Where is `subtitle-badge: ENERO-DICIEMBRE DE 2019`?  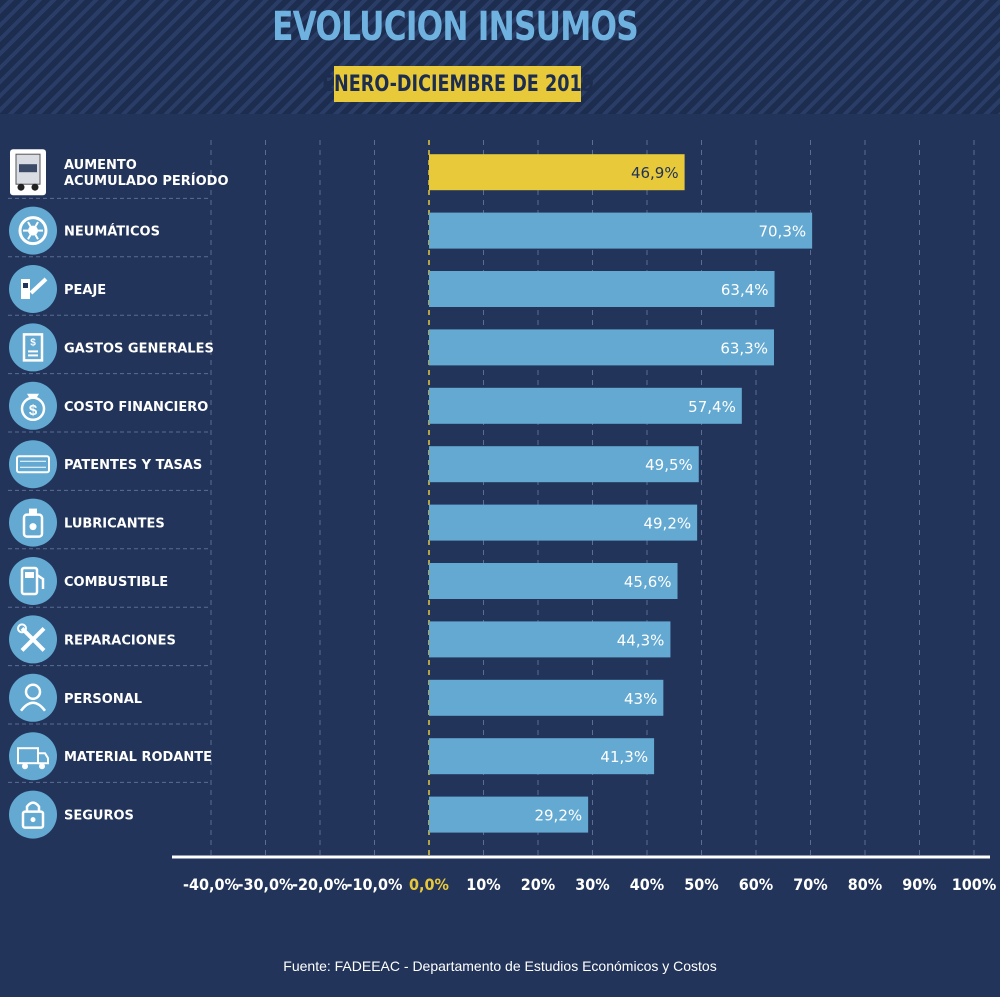 subtitle-badge: ENERO-DICIEMBRE DE 2019 is located at coordinates (457, 84).